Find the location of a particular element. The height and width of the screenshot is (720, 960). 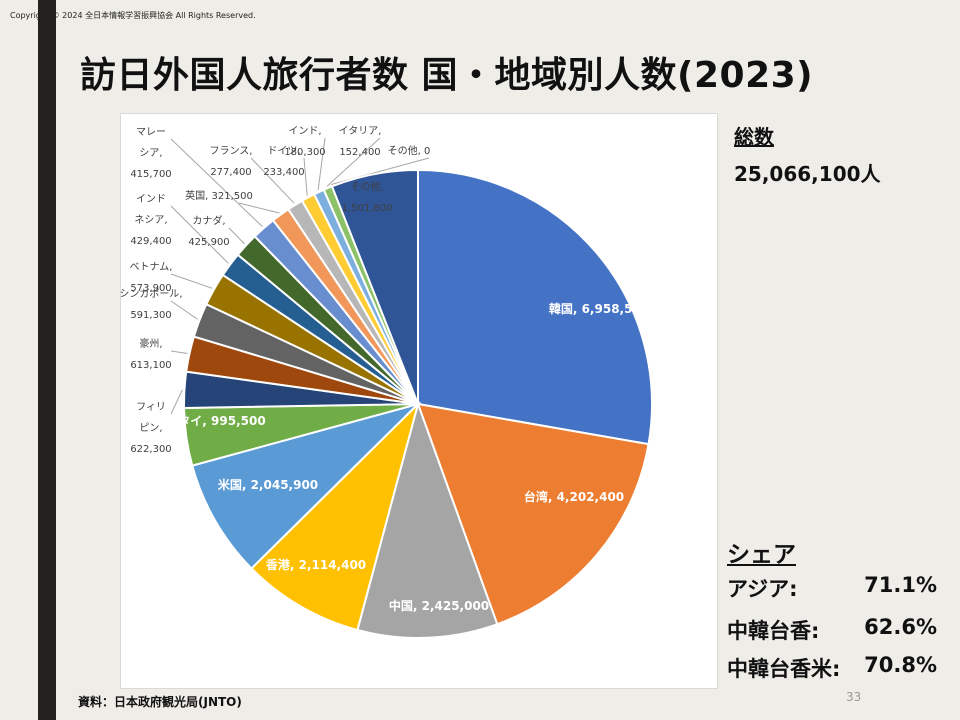

page-number: 33 is located at coordinates (854, 697).